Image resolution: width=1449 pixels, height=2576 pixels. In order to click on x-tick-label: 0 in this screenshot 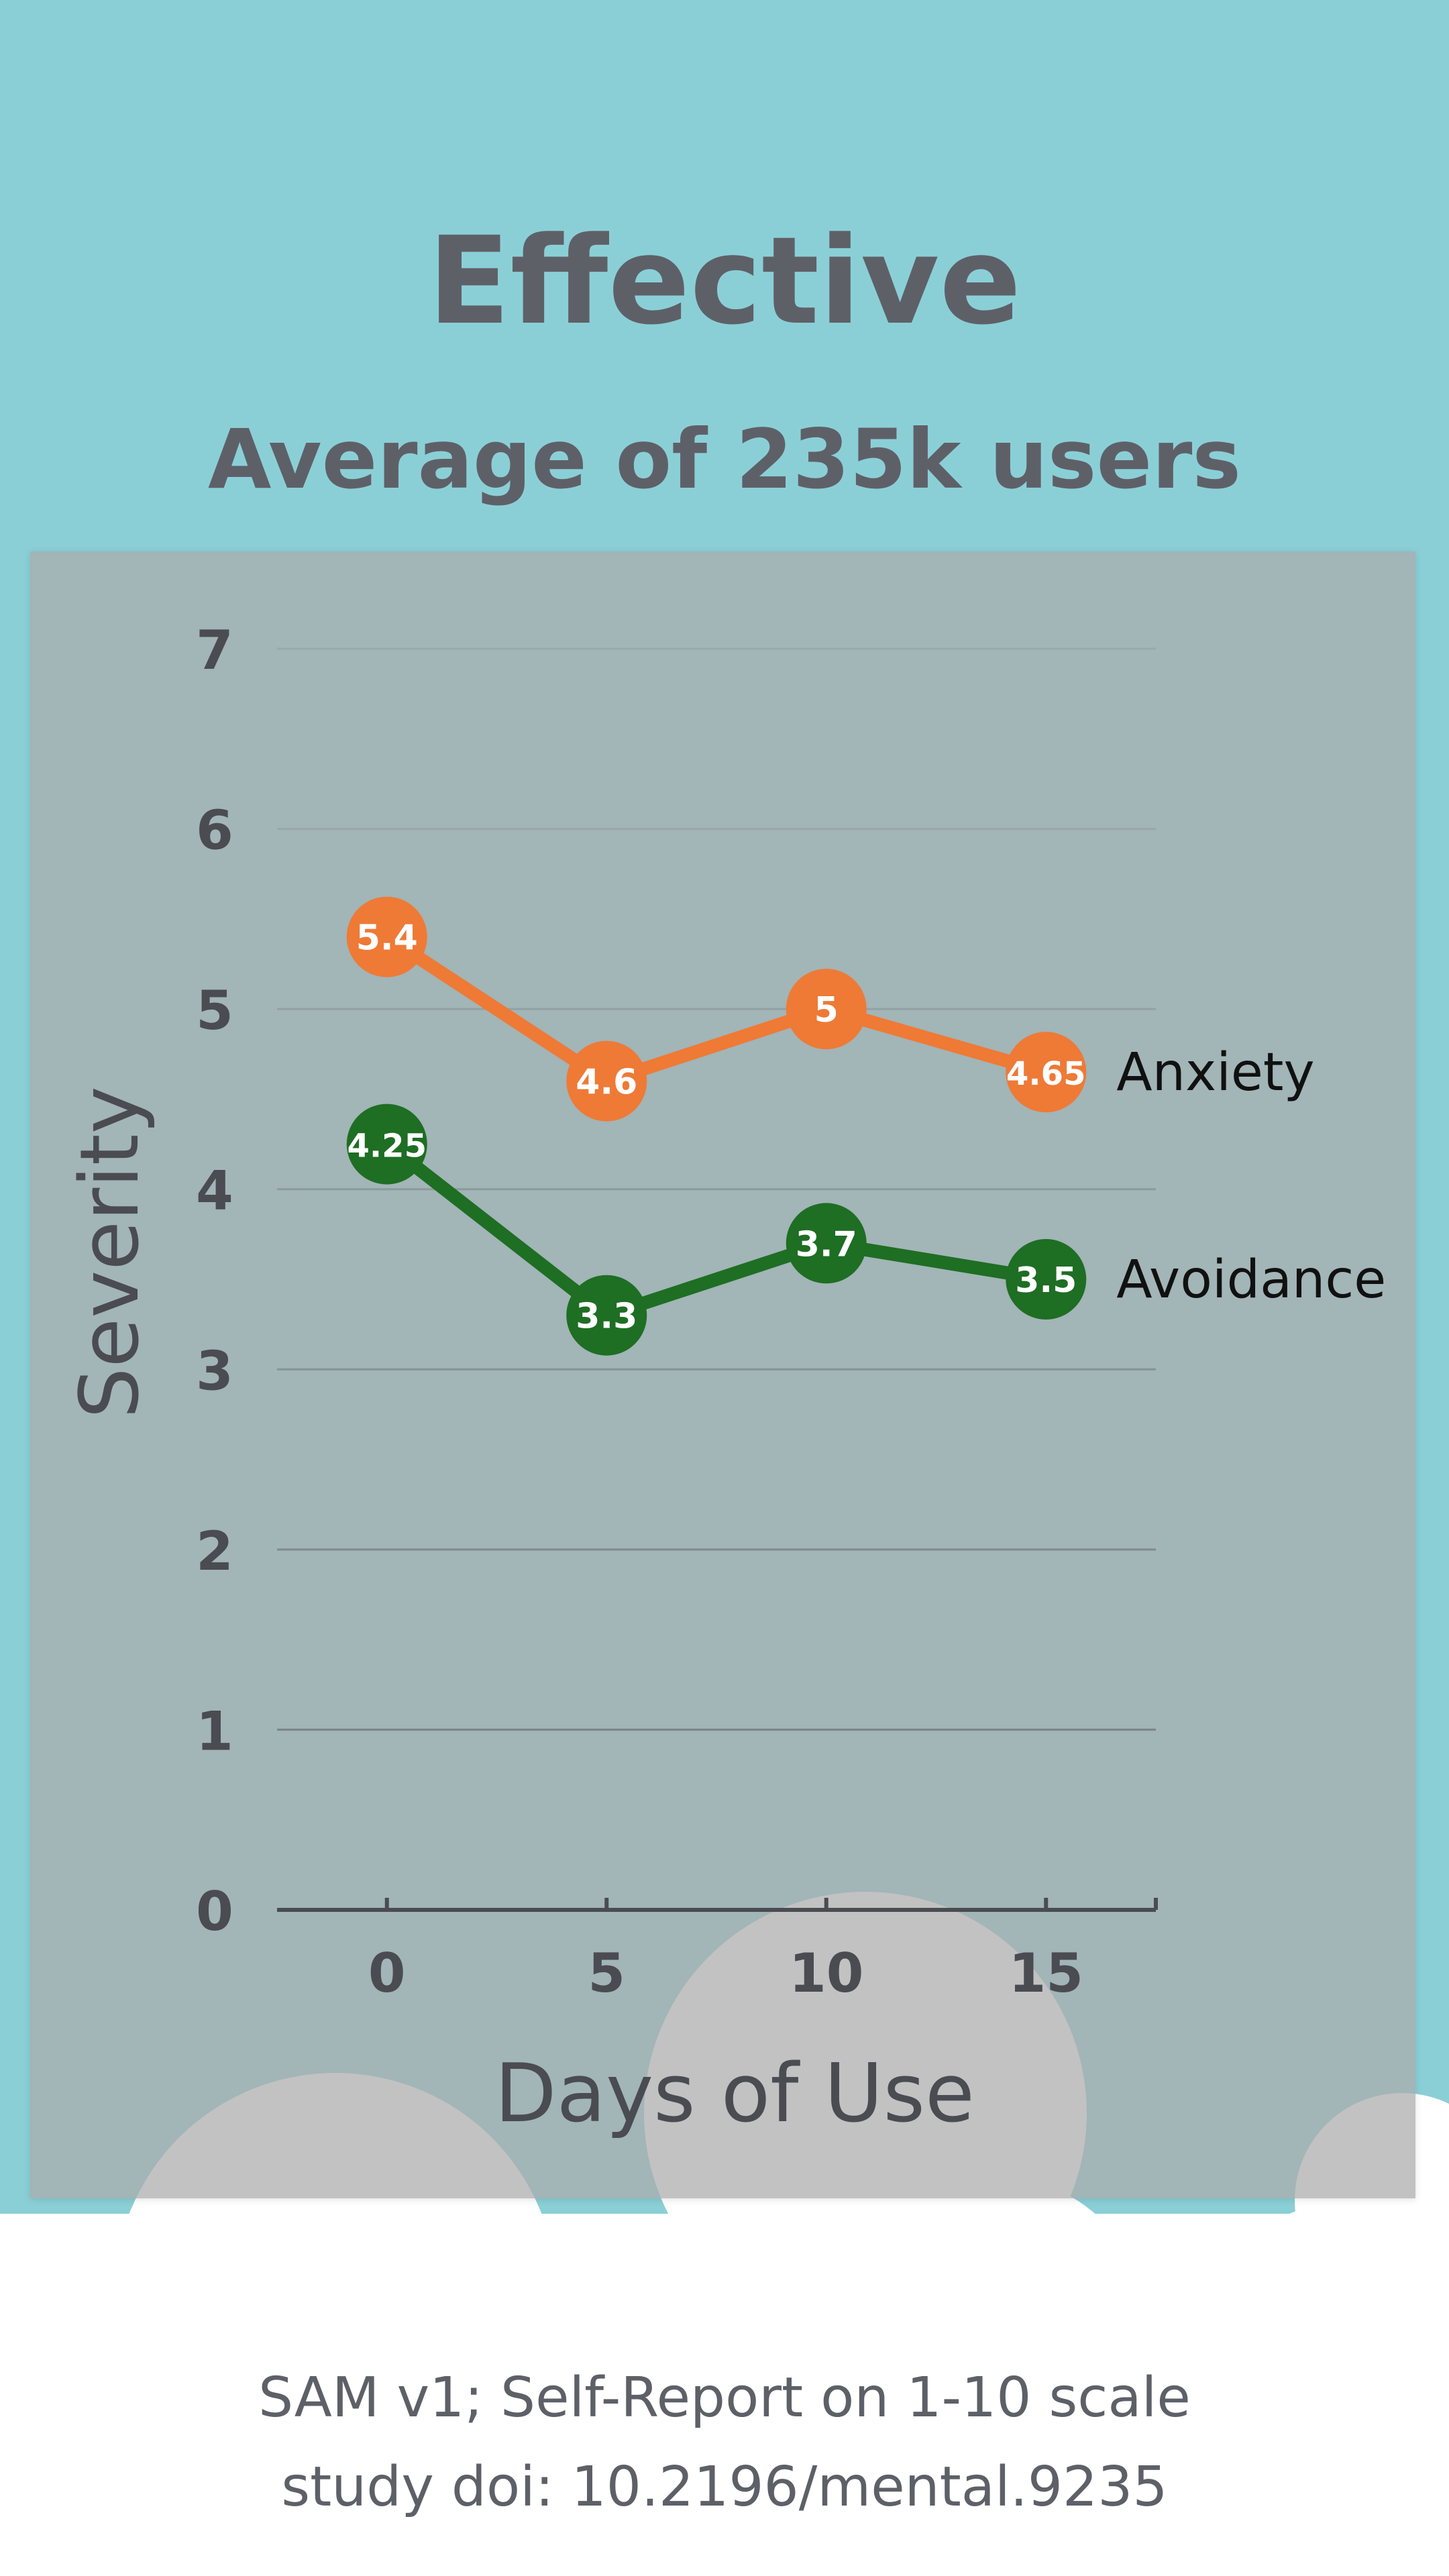, I will do `click(387, 1973)`.